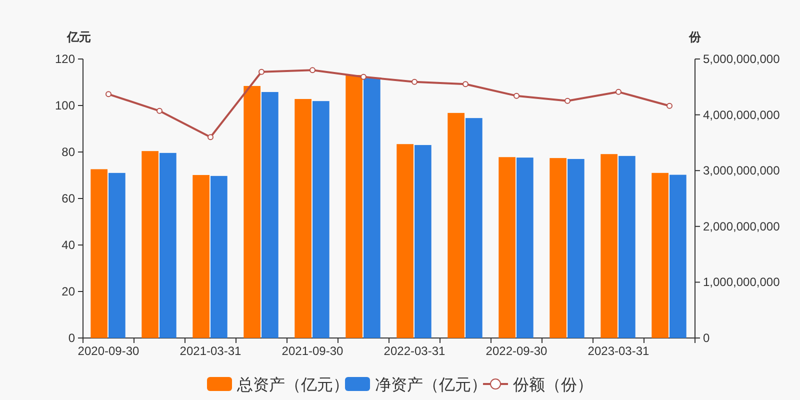 The width and height of the screenshot is (800, 400). What do you see at coordinates (69, 199) in the screenshot?
I see `y-tick-label: 60` at bounding box center [69, 199].